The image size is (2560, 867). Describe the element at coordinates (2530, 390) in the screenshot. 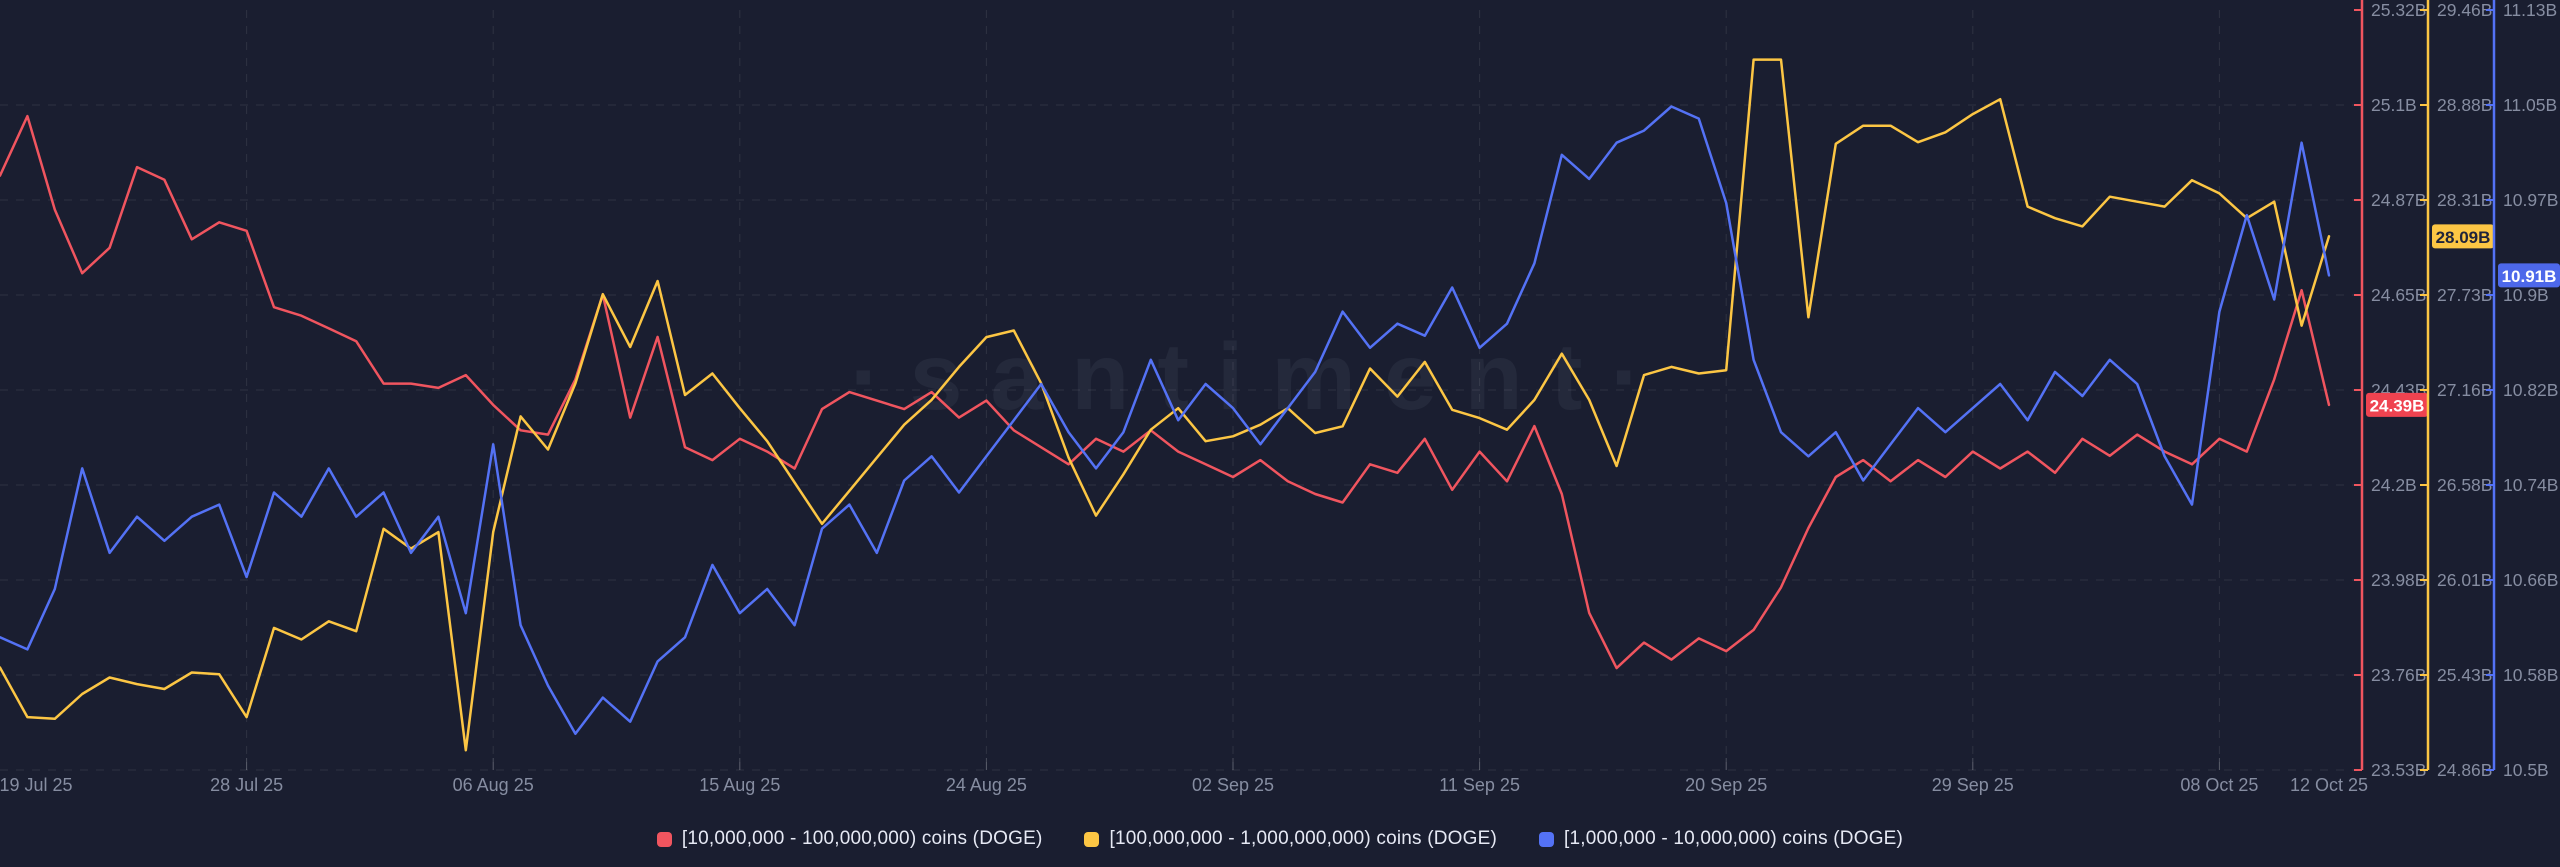

I see `y-axis-tick-label: 10.82B` at that location.